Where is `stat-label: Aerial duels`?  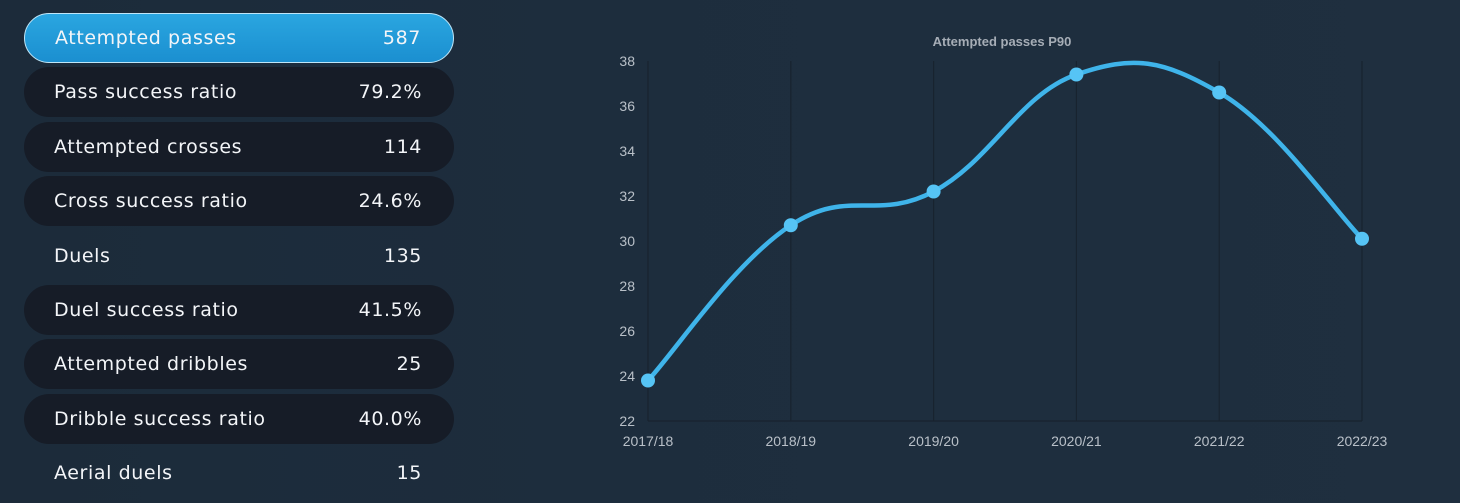 stat-label: Aerial duels is located at coordinates (113, 473).